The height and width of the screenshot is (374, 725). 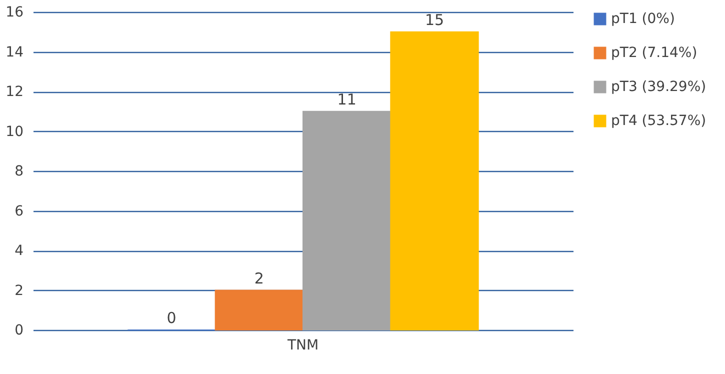 What do you see at coordinates (259, 278) in the screenshot?
I see `data-label: 2` at bounding box center [259, 278].